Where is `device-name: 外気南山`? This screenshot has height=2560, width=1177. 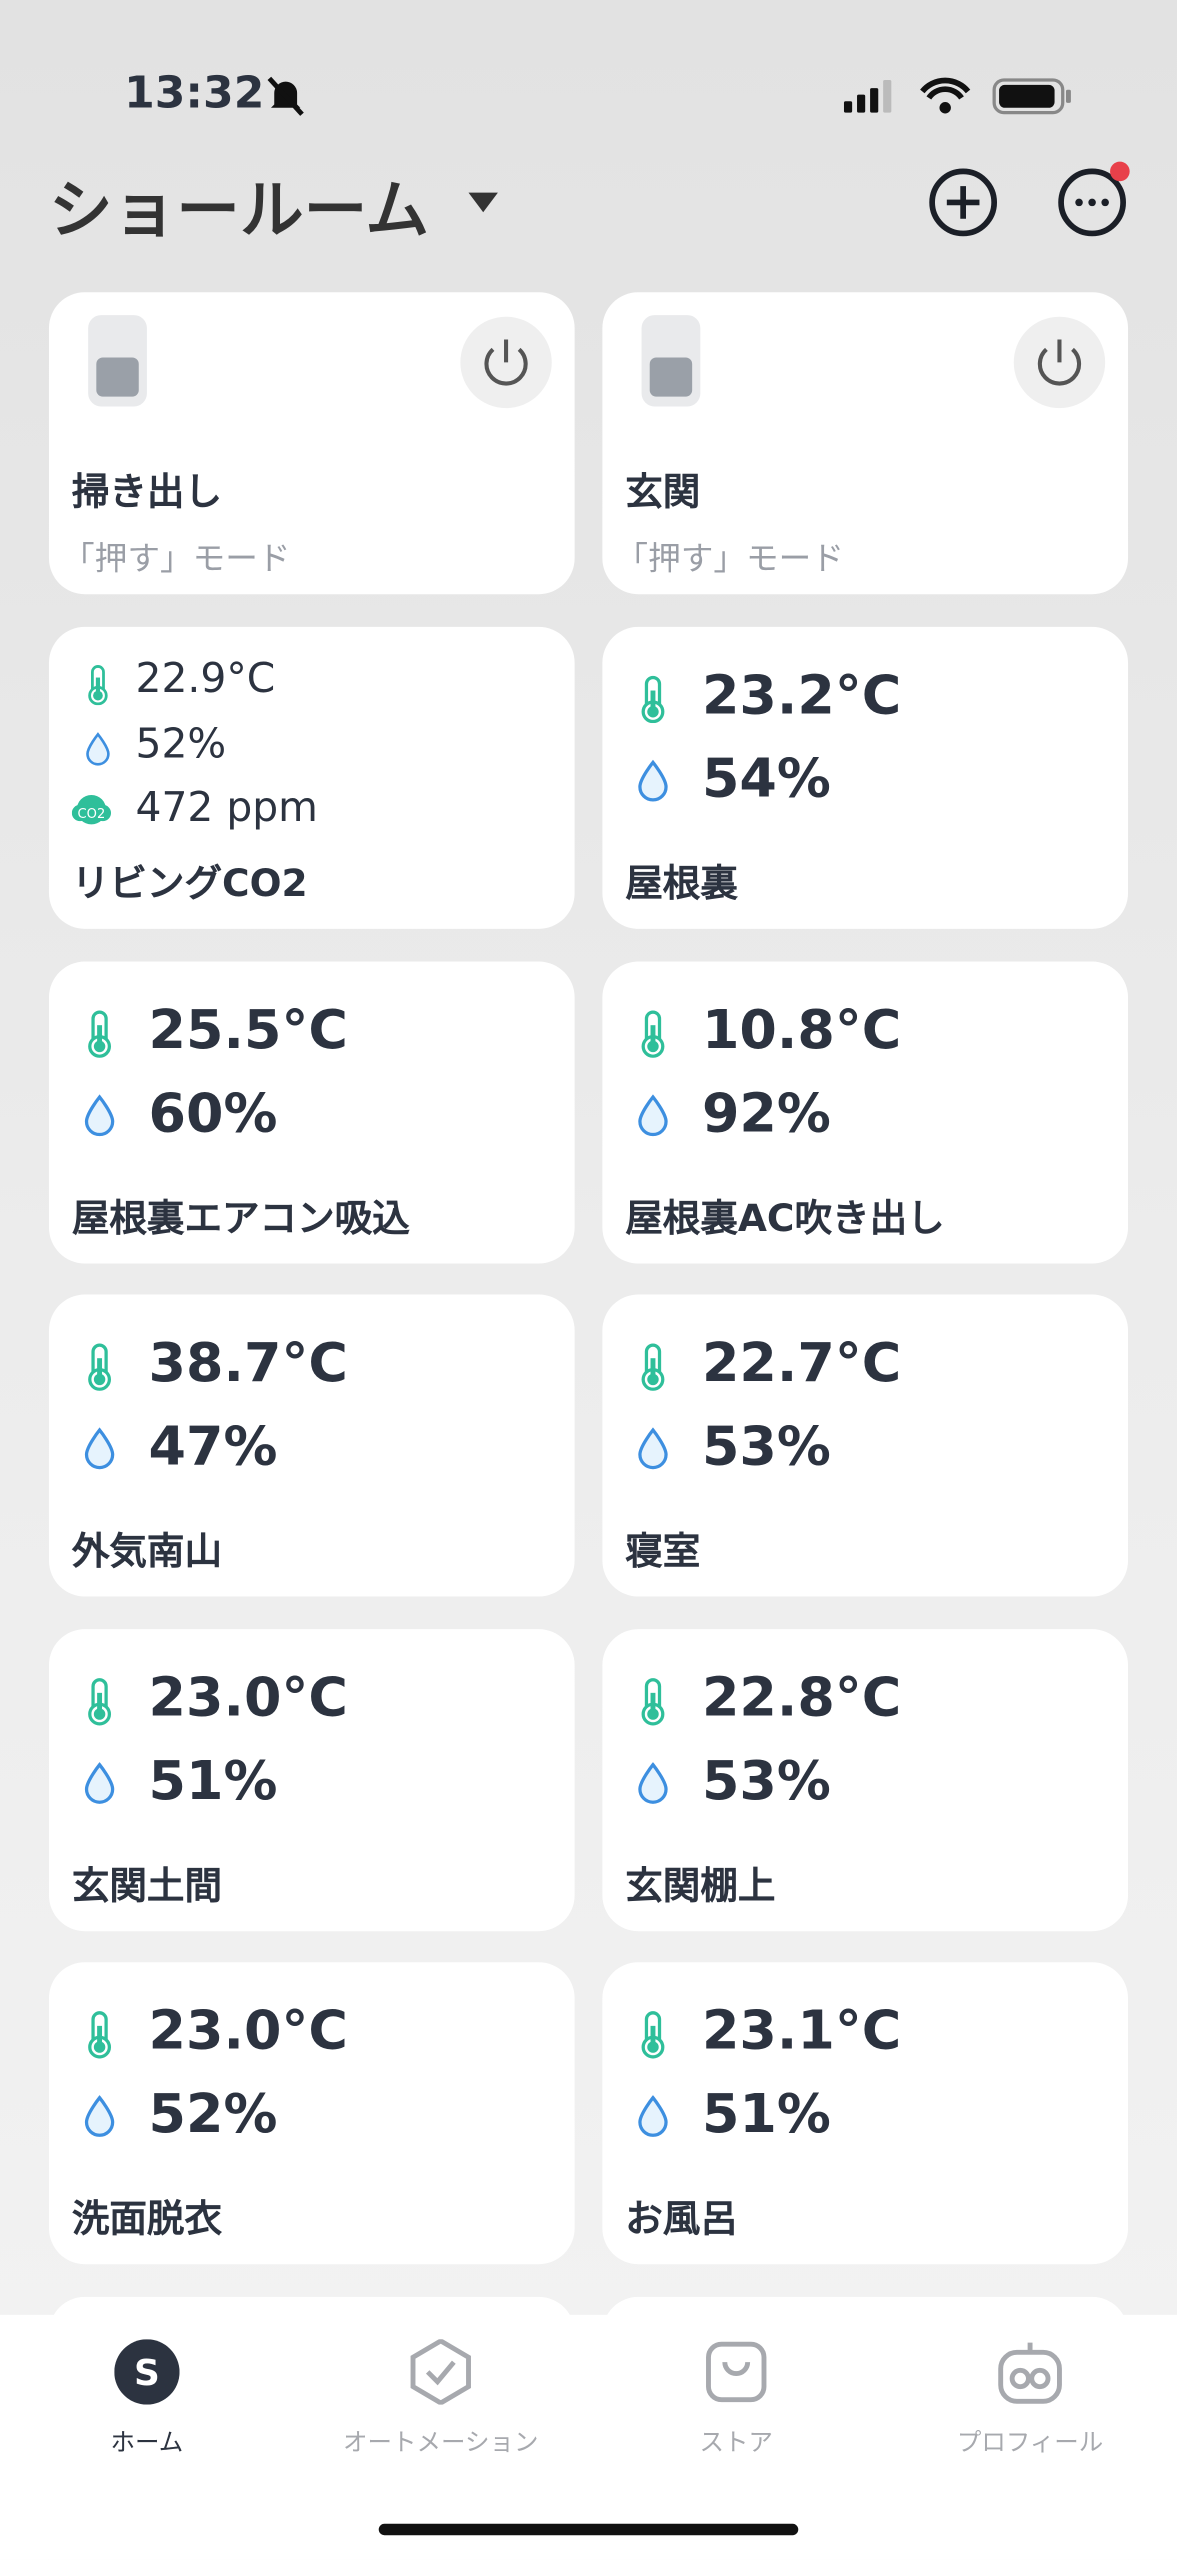
device-name: 外気南山 is located at coordinates (147, 1552).